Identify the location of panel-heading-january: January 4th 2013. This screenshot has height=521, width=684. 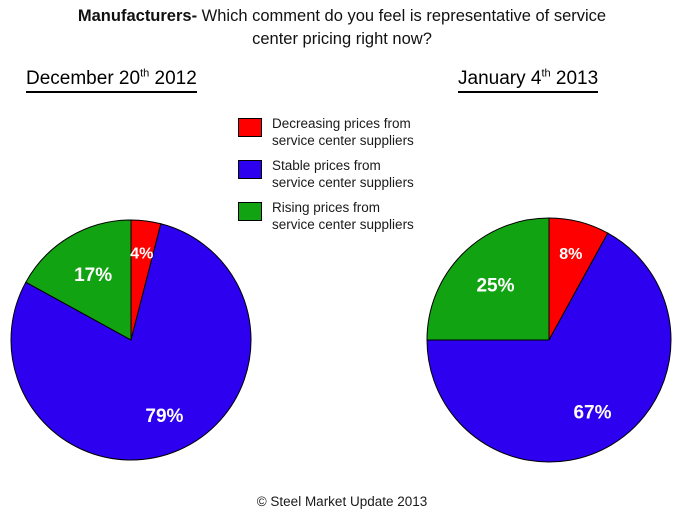
(528, 80).